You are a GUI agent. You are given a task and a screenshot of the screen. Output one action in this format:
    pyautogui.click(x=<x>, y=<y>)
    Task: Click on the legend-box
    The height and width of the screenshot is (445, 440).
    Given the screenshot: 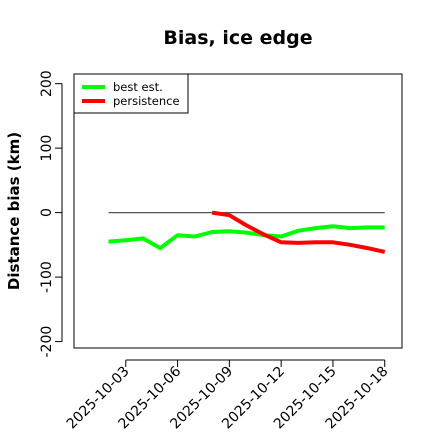 What is the action you would take?
    pyautogui.click(x=131, y=93)
    